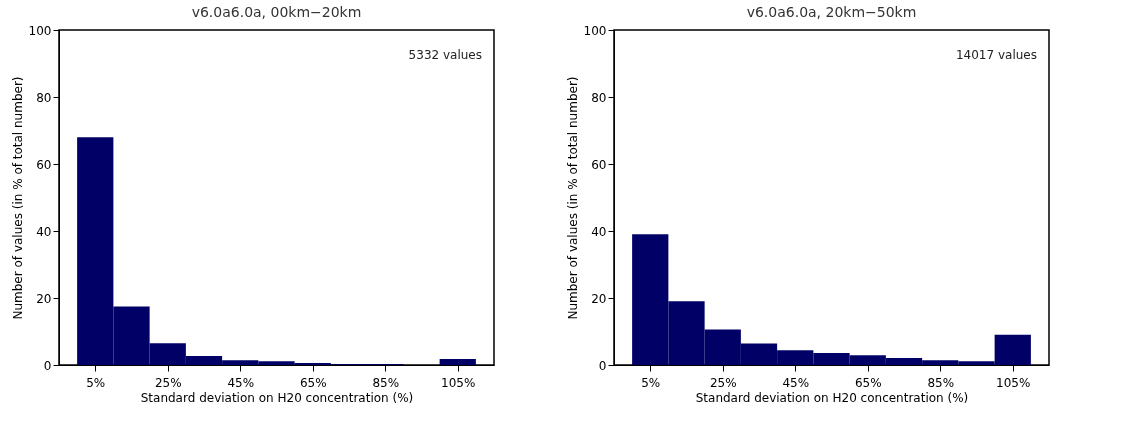  I want to click on annotation: 5332 values, so click(445, 55).